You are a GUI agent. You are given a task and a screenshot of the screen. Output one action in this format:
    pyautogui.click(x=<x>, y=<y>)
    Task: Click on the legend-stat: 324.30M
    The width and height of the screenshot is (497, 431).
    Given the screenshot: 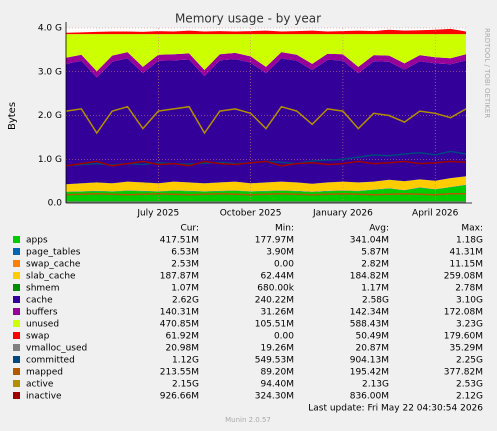 What is the action you would take?
    pyautogui.click(x=274, y=397)
    